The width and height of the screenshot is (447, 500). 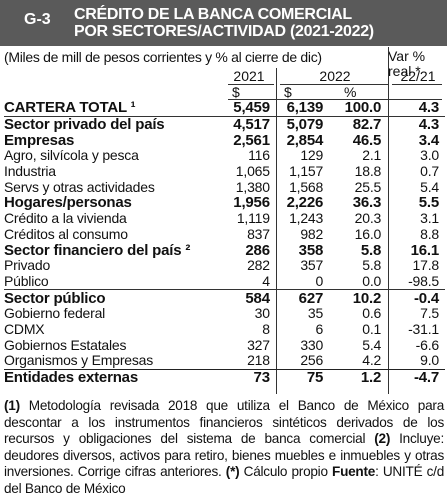 What do you see at coordinates (70, 108) in the screenshot?
I see `row-label: CARTERA TOTAL ¹` at bounding box center [70, 108].